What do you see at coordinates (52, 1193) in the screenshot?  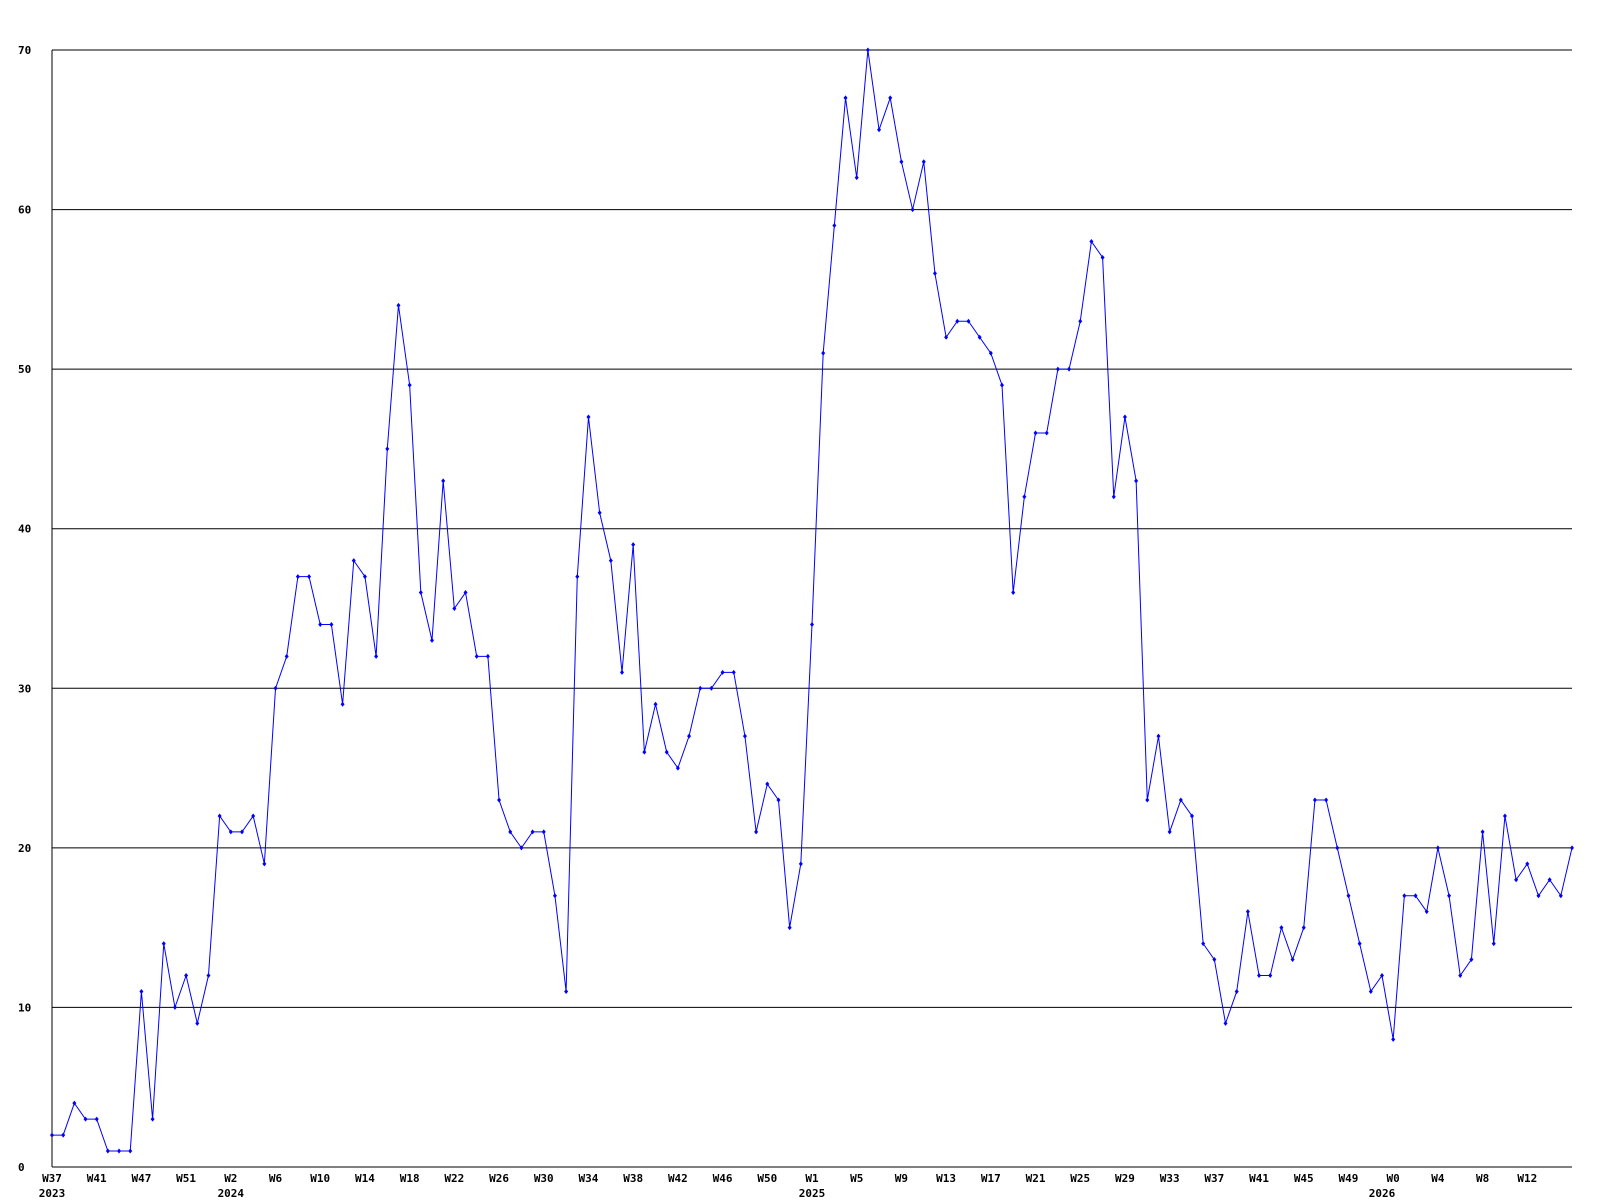 I see `year-label: 2023` at bounding box center [52, 1193].